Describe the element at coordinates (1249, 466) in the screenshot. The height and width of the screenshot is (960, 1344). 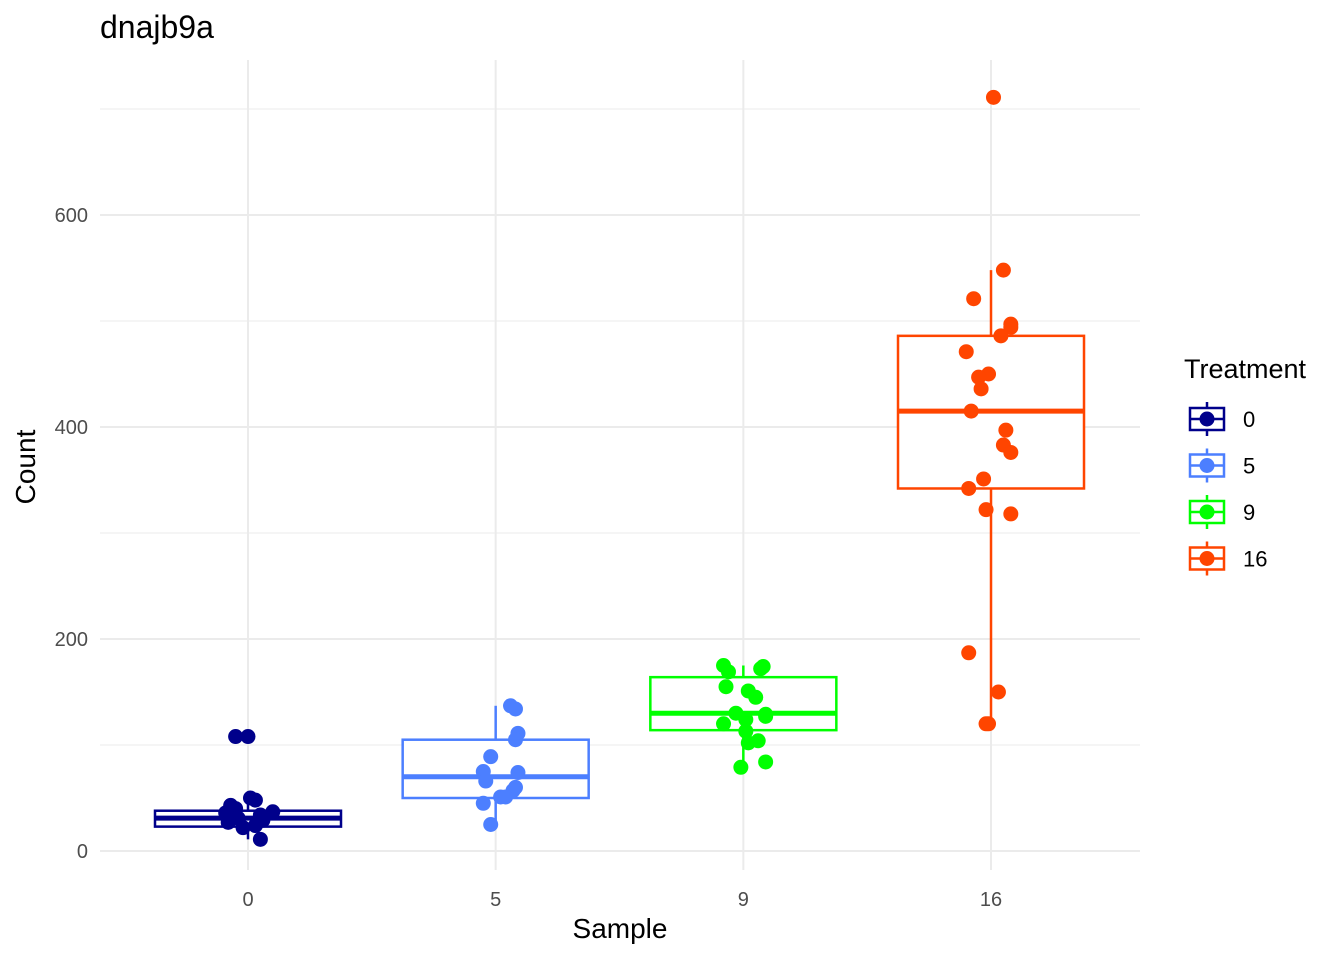
I see `legend-label: 5` at that location.